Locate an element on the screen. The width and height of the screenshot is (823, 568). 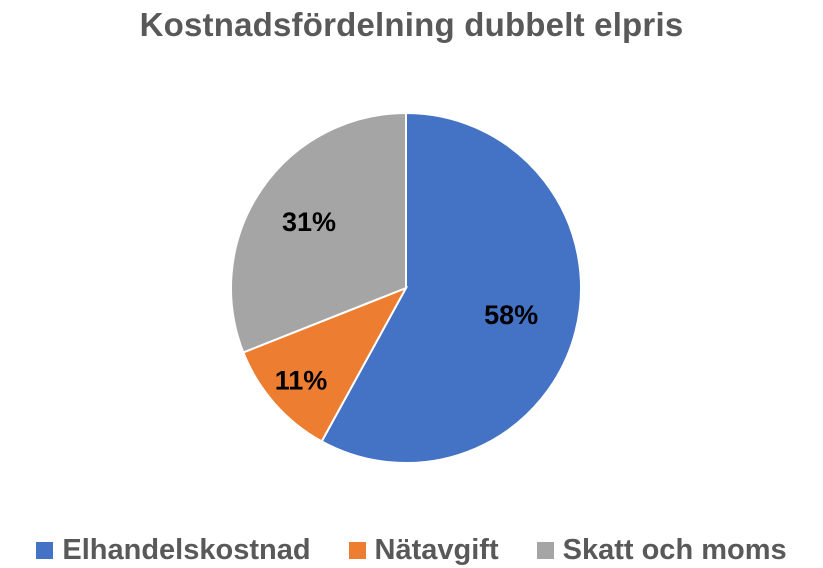
legend-swatch-elhandelskostnad is located at coordinates (45, 550).